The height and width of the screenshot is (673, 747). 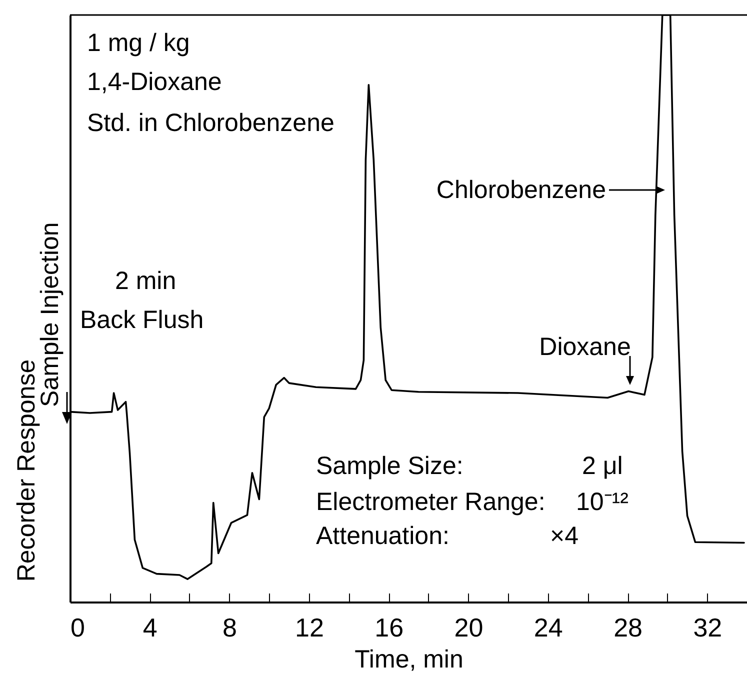 I want to click on x-tick-label: 0, so click(x=77, y=627).